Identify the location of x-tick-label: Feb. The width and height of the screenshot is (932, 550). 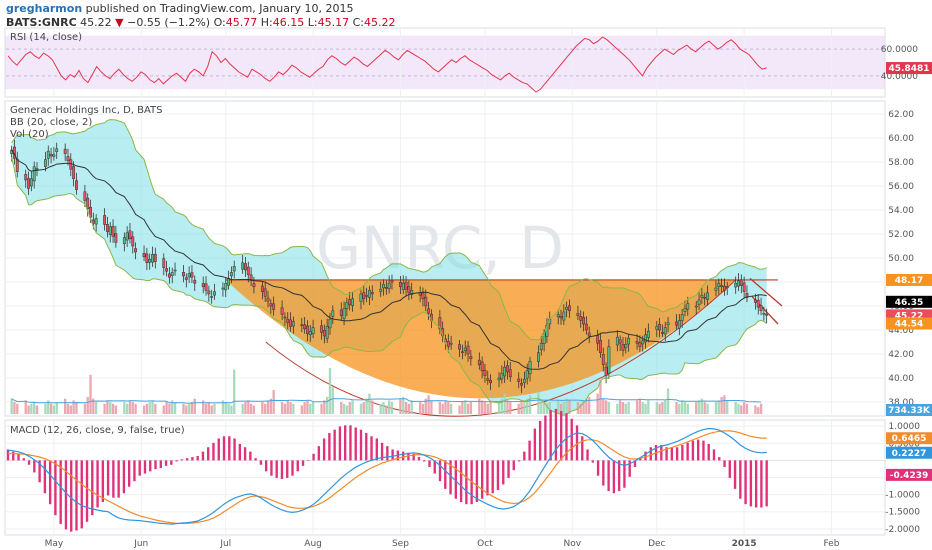
(832, 544).